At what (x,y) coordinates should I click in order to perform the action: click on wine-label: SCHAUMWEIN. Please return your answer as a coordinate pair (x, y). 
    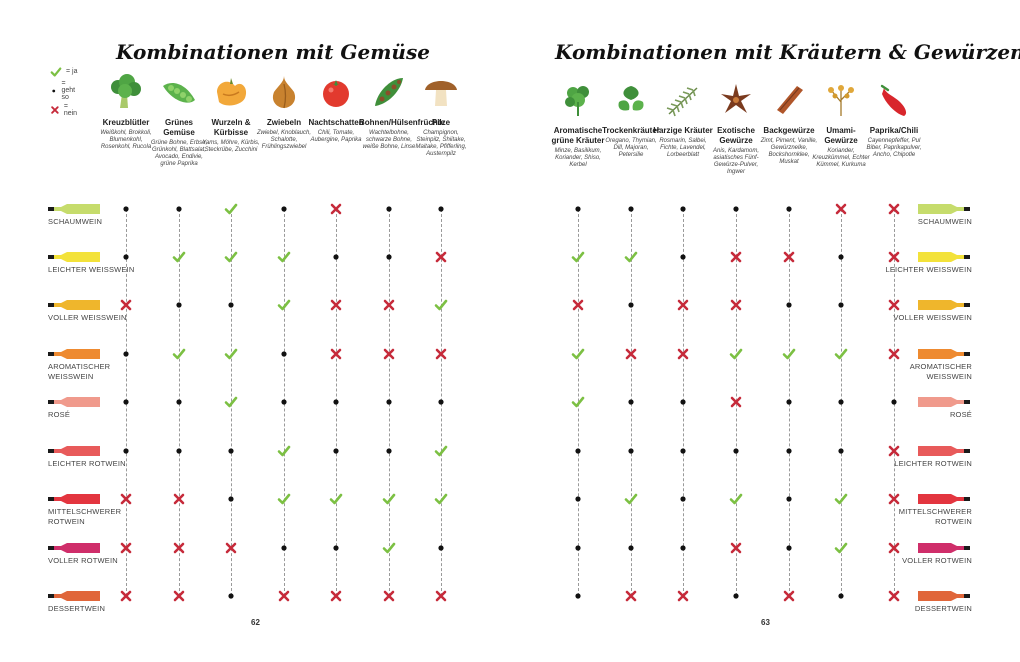
    Looking at the image, I should click on (75, 221).